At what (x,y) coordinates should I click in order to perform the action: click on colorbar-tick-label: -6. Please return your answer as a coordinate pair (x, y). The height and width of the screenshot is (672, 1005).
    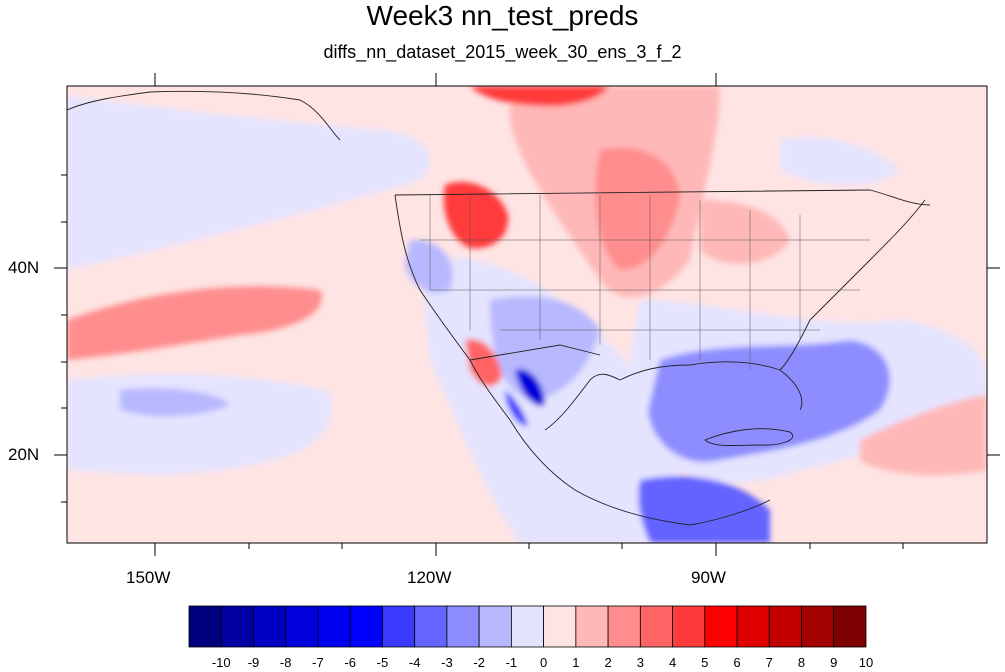
    Looking at the image, I should click on (350, 662).